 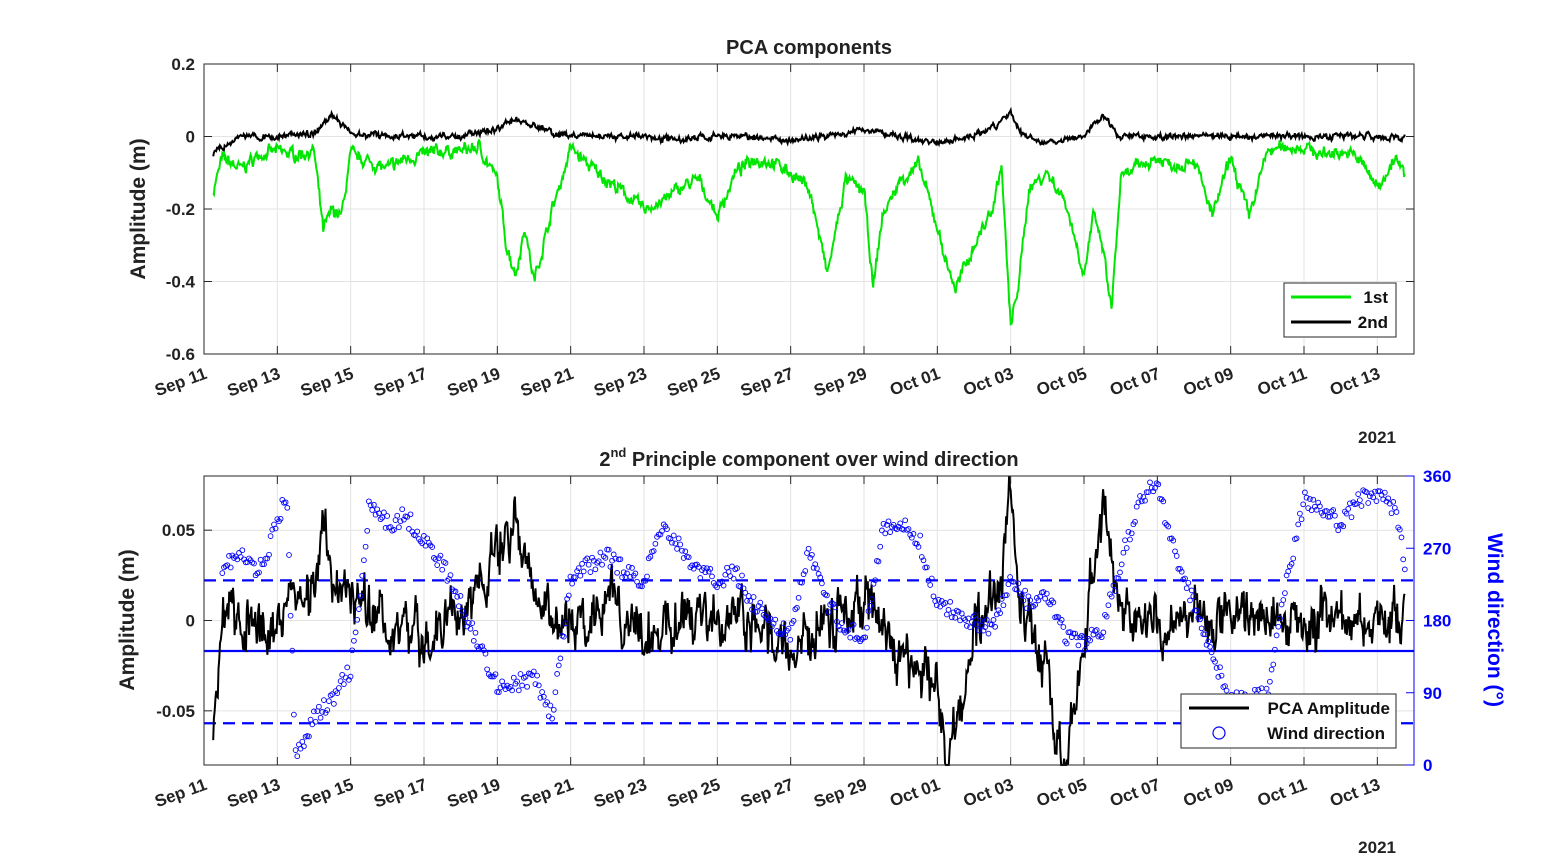 What do you see at coordinates (1219, 733) in the screenshot?
I see `legend-wind-direction-marker` at bounding box center [1219, 733].